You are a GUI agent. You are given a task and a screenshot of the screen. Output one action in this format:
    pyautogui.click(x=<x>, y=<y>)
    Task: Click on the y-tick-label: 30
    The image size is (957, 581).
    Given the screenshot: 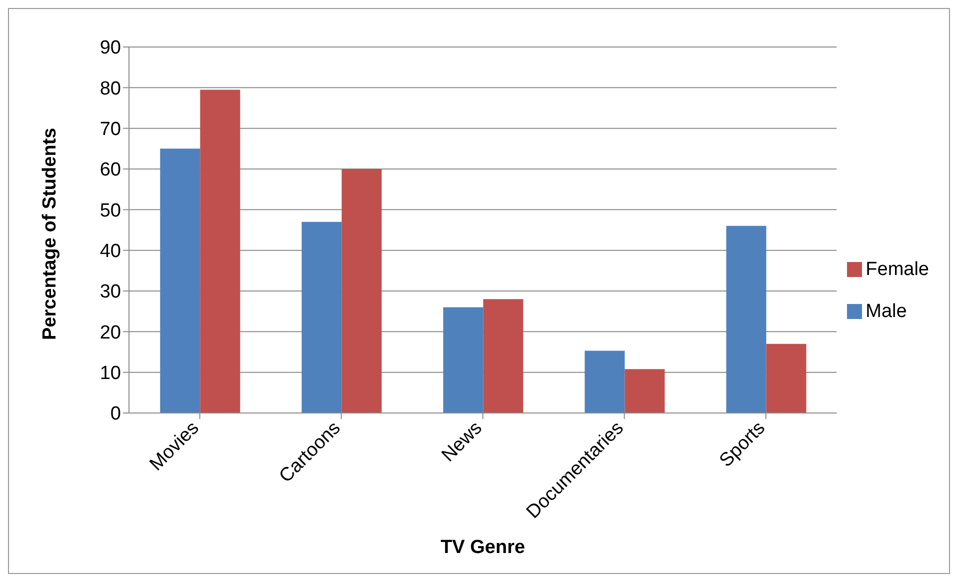 What is the action you would take?
    pyautogui.click(x=110, y=292)
    